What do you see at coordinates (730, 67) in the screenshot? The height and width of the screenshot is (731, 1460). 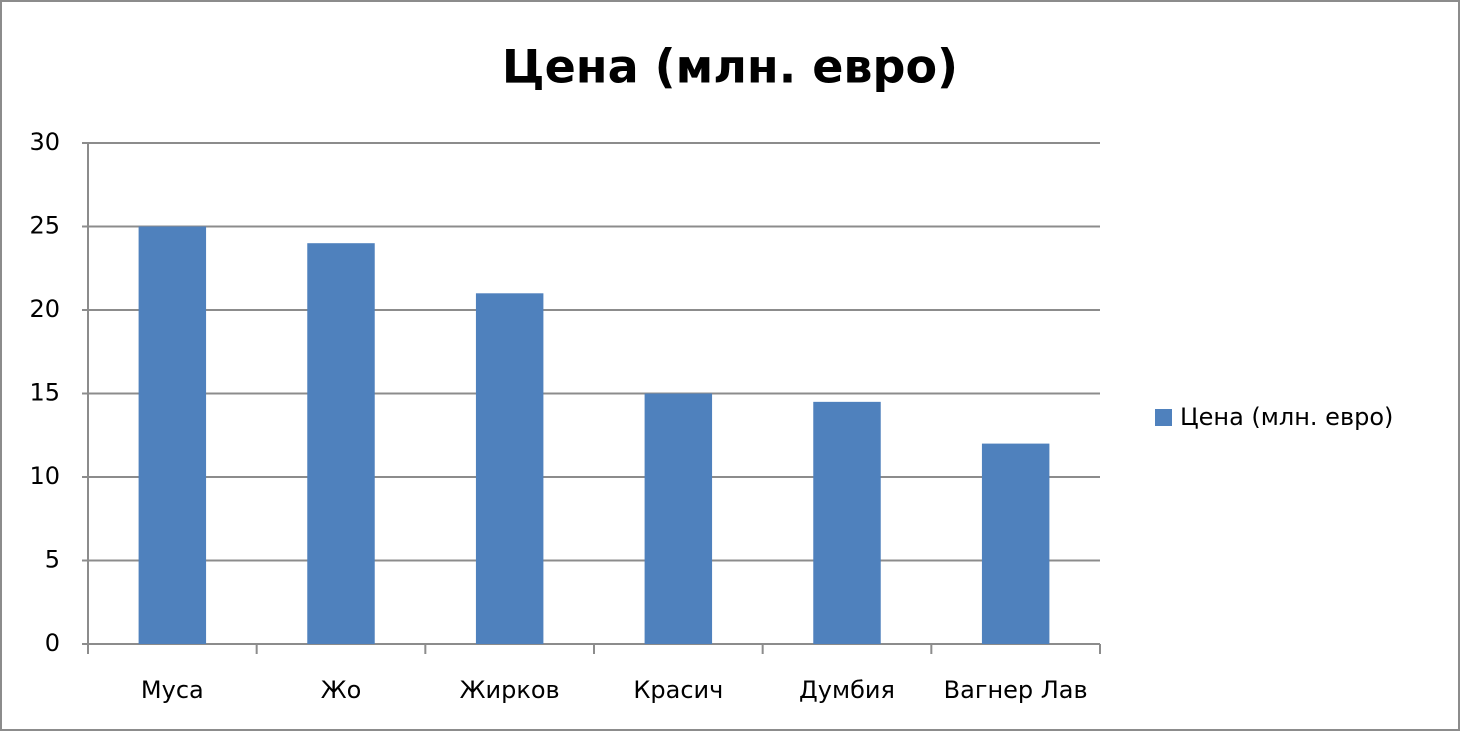 I see `chart-title: Цена (млн. евро)` at bounding box center [730, 67].